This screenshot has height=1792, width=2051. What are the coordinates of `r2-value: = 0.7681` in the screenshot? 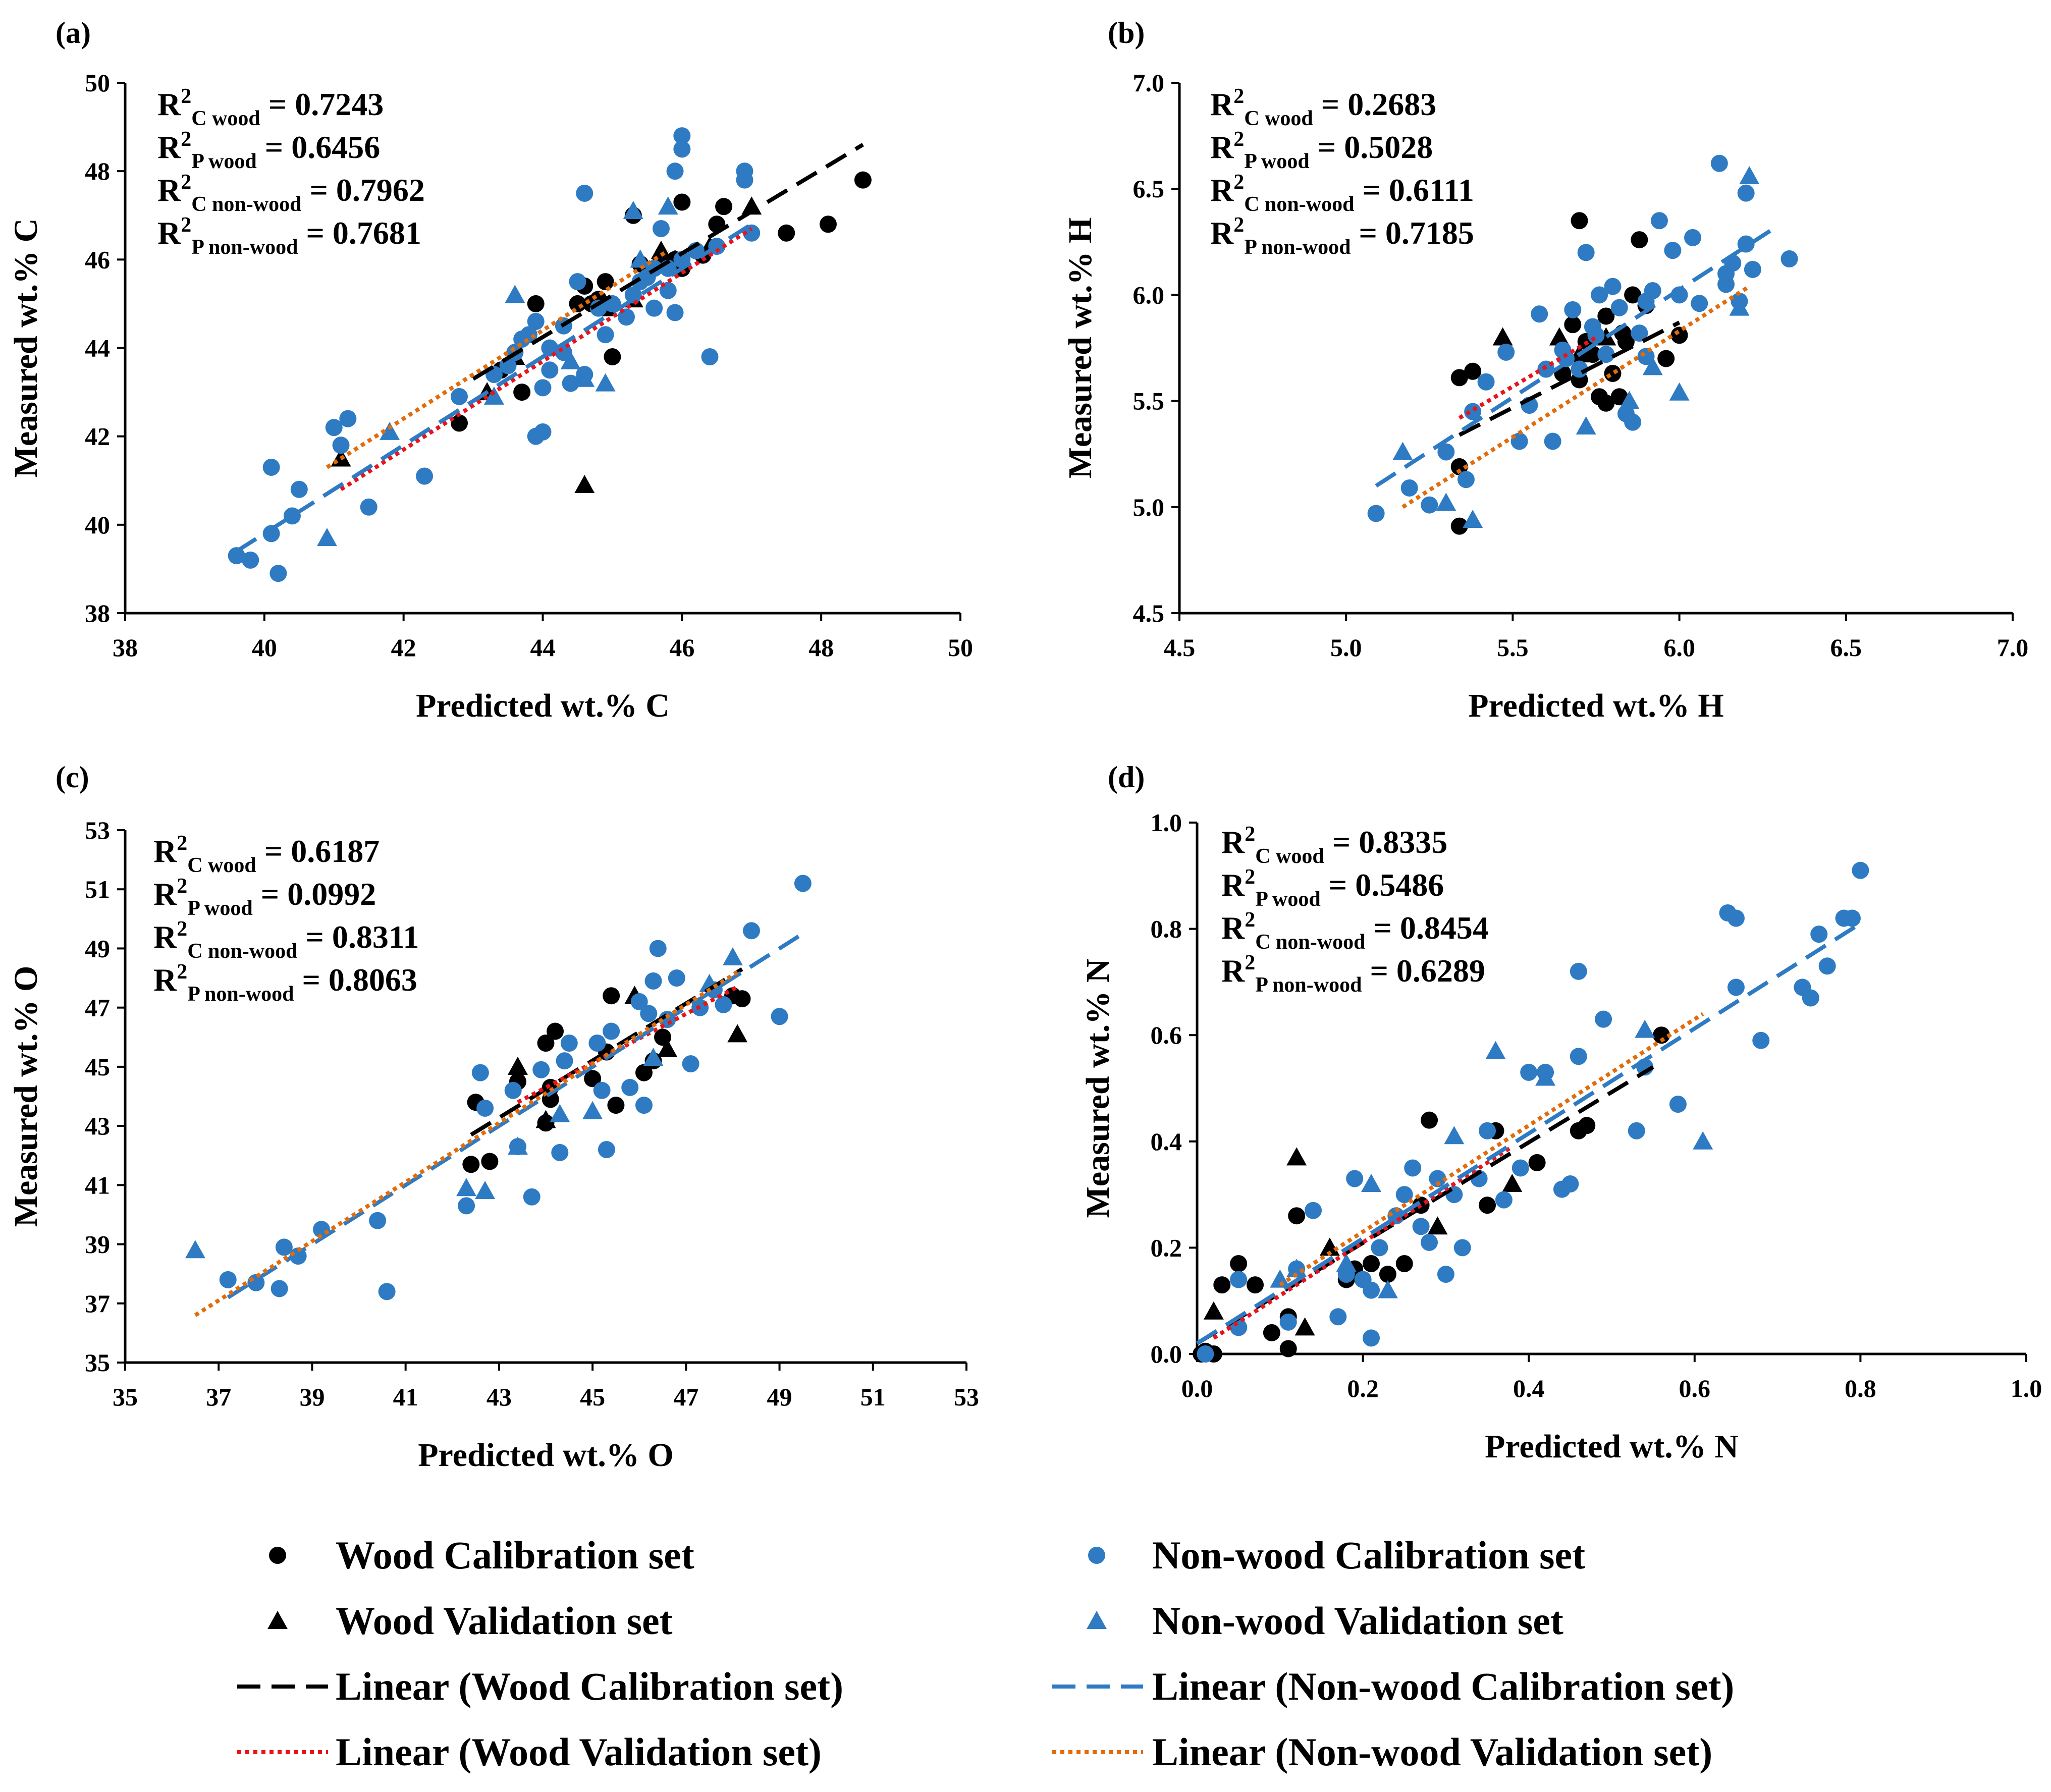 It's located at (360, 233).